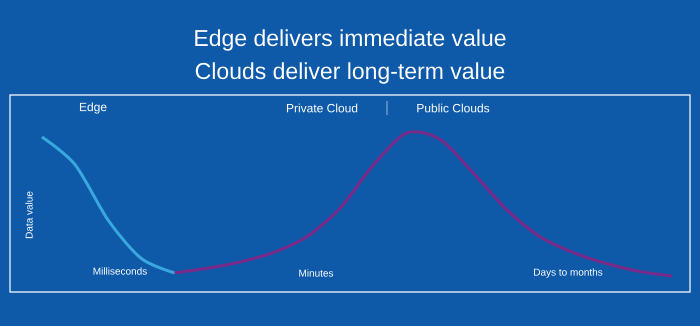  I want to click on chart-subtitle: Clouds deliver long-term value, so click(350, 73).